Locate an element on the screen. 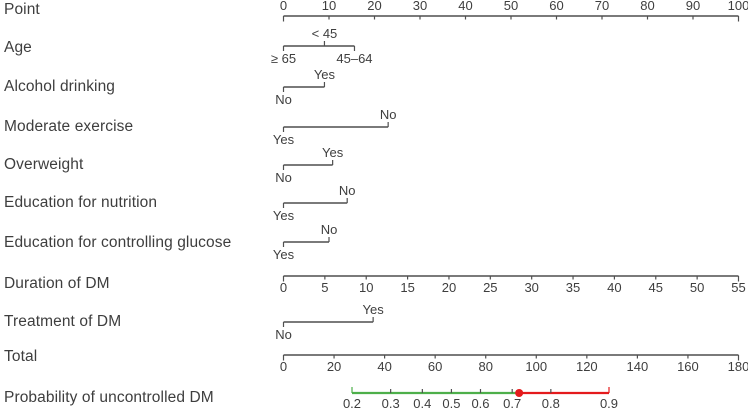  category-label: 45–64 is located at coordinates (354, 58).